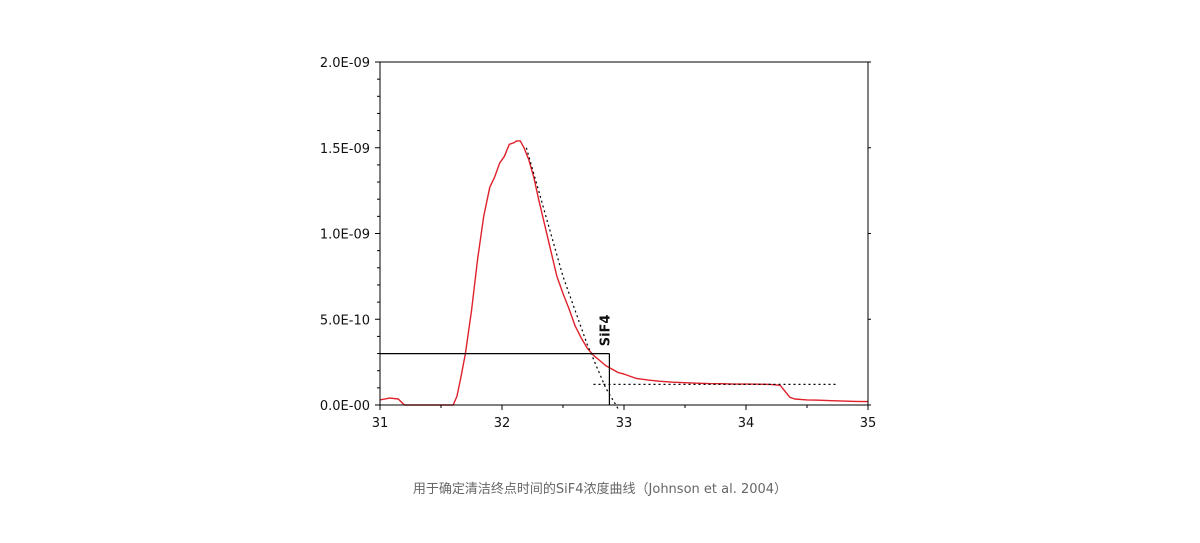 The width and height of the screenshot is (1200, 543). Describe the element at coordinates (746, 423) in the screenshot. I see `x-tick-label: 34` at that location.